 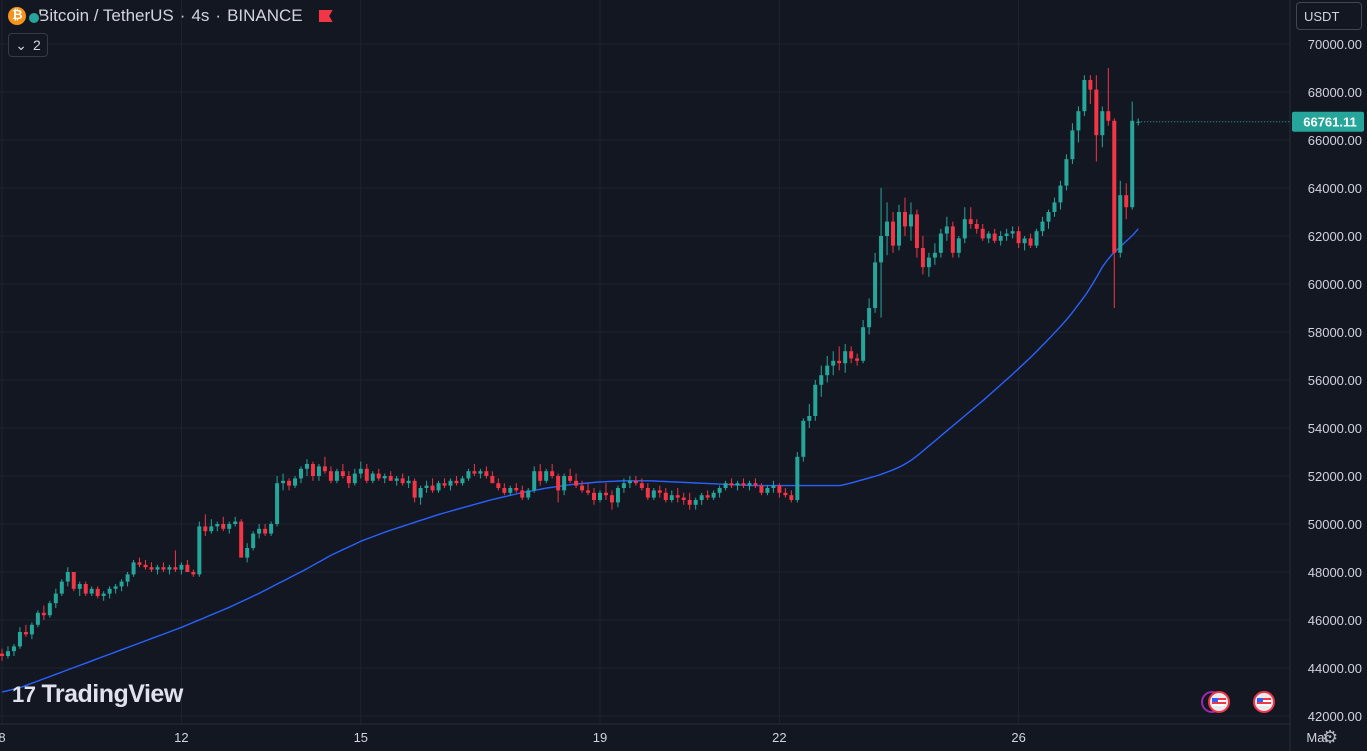 I want to click on last-price-label: 66761.11, so click(x=1251, y=121).